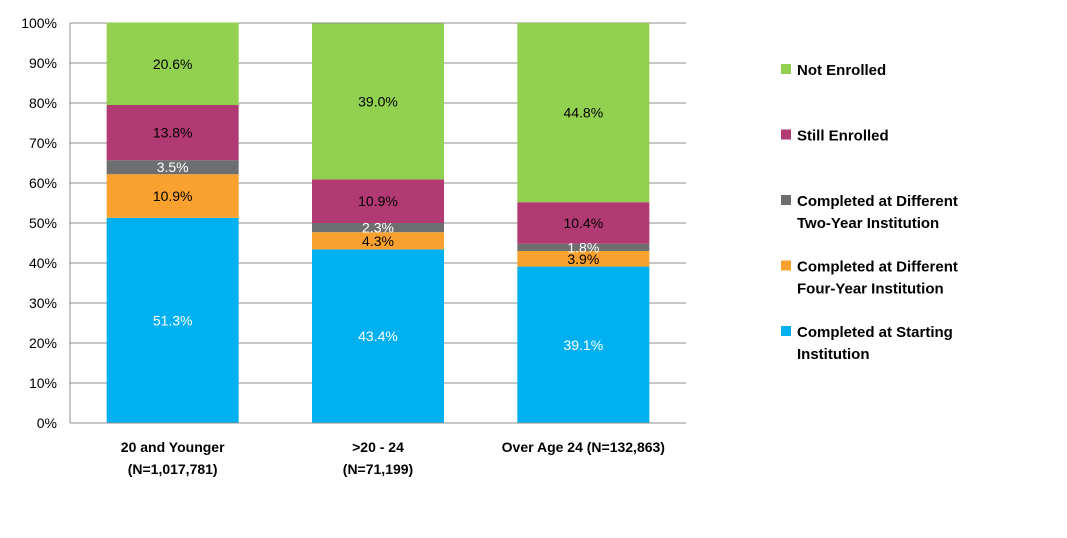 The image size is (1067, 538). I want to click on data-label: 4.3%, so click(378, 241).